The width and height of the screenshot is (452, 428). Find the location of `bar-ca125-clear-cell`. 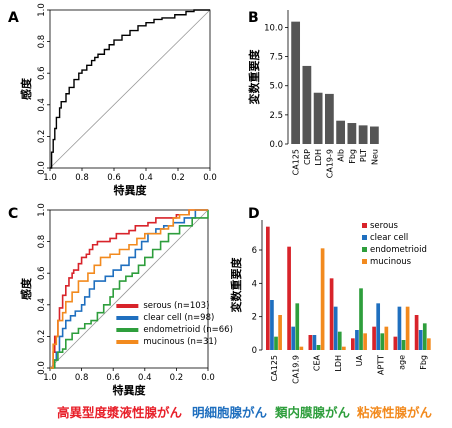

bar-ca125-clear-cell is located at coordinates (272, 325).